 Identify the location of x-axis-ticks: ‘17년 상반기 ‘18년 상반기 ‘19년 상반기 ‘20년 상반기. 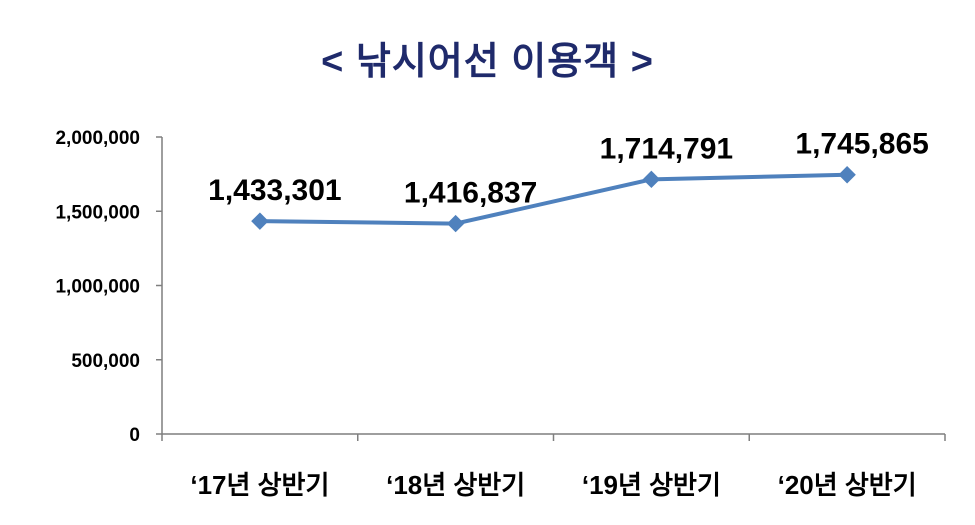
(553, 467).